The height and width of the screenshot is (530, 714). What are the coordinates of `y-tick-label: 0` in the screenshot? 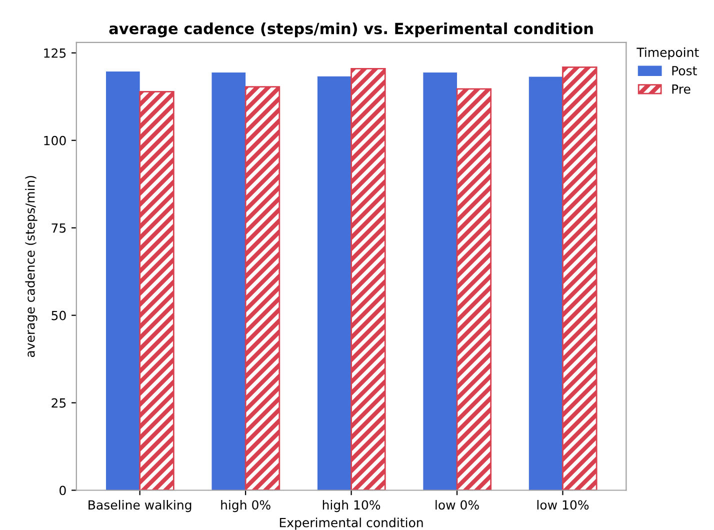 It's located at (63, 491).